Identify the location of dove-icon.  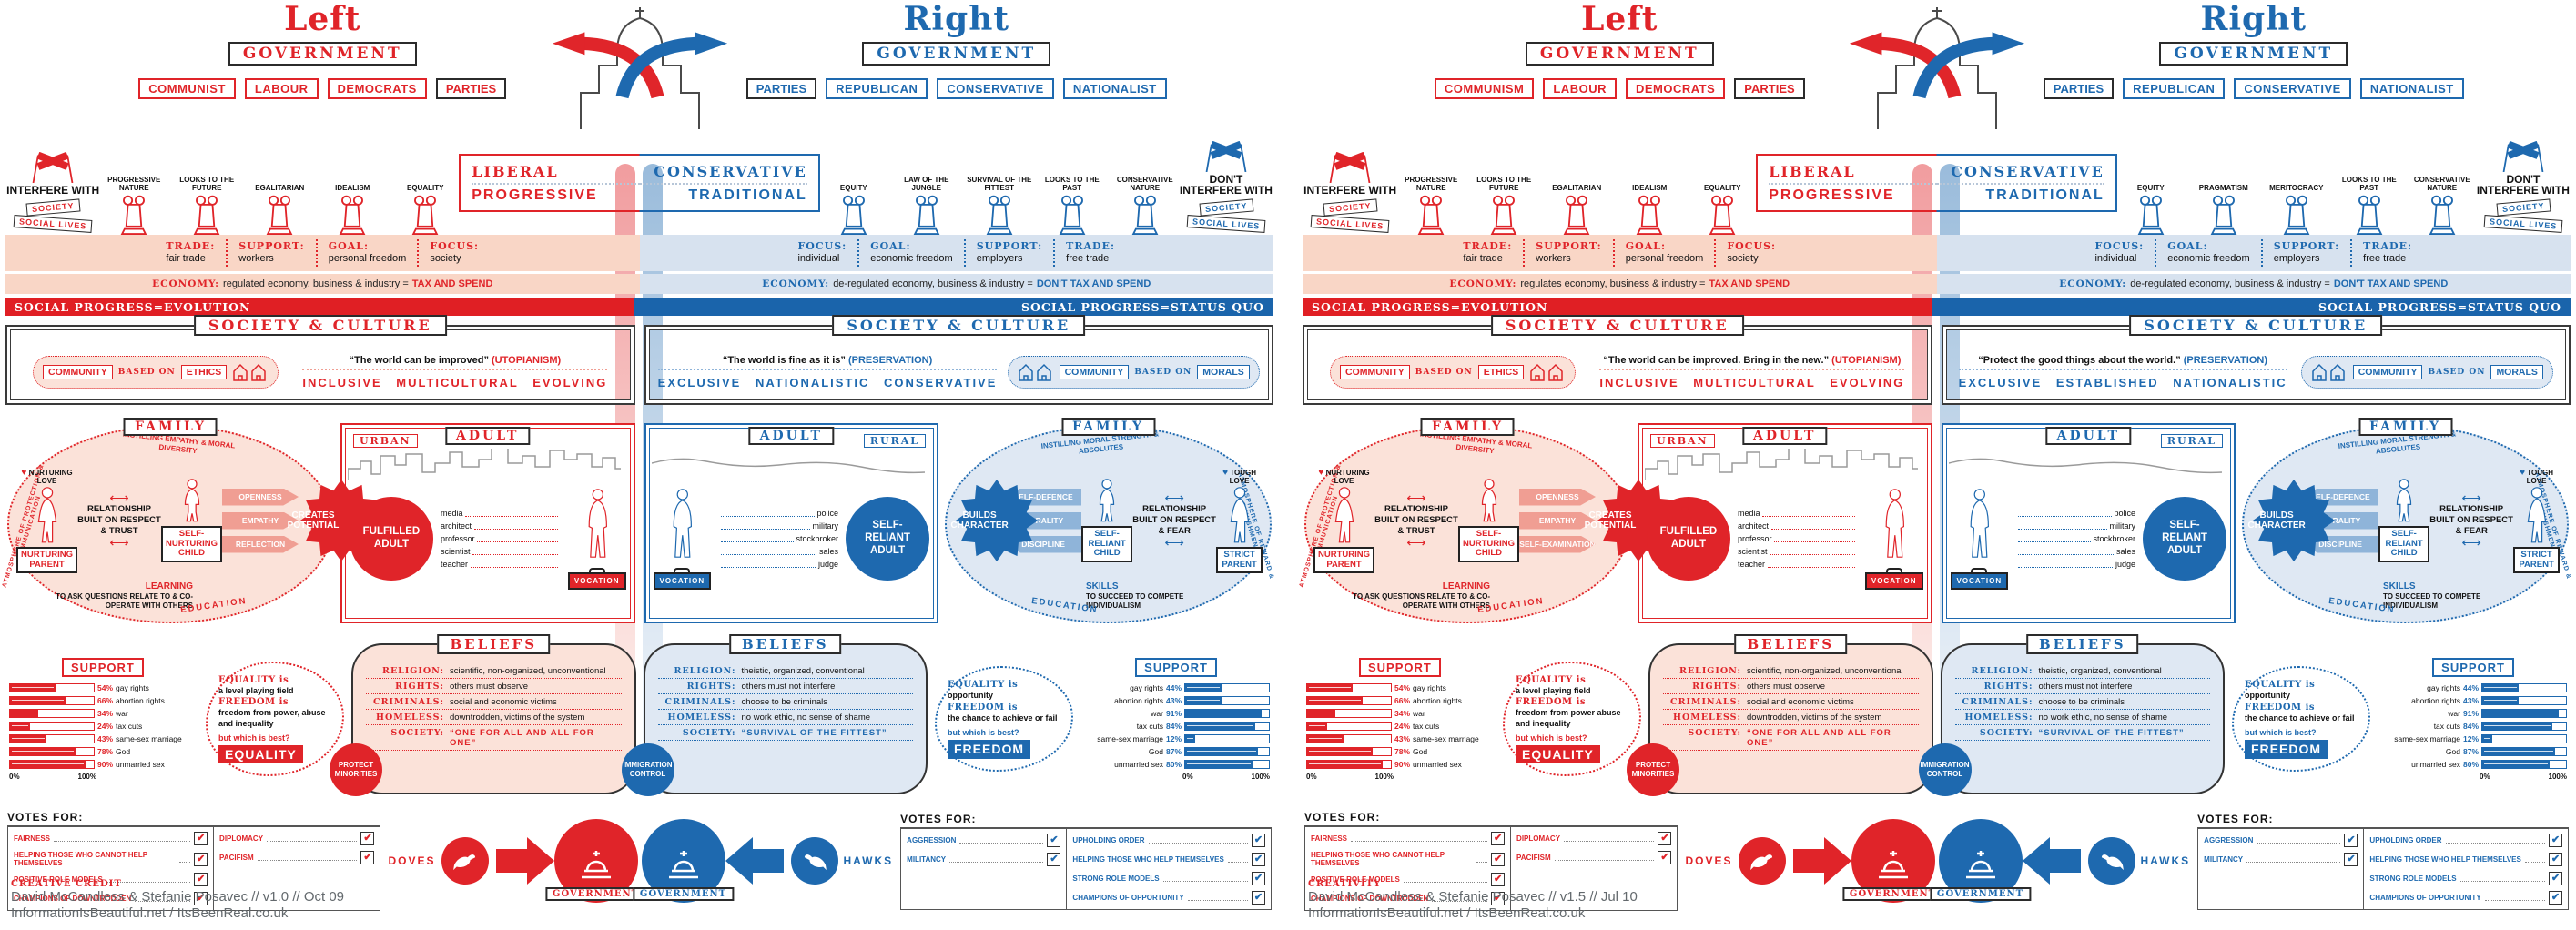
(463, 862).